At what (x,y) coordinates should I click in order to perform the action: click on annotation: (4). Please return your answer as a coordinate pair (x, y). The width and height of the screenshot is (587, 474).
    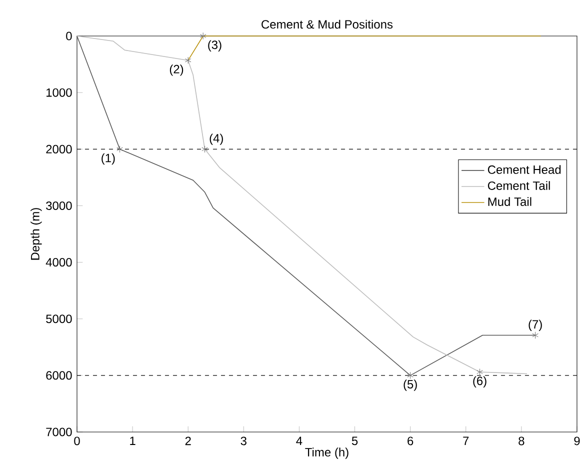
    Looking at the image, I should click on (216, 139).